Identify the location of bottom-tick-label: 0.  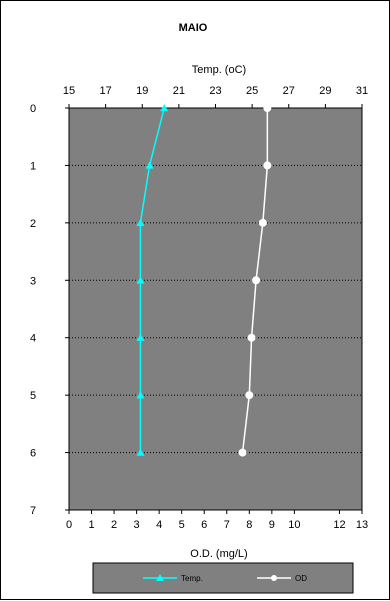
(69, 525).